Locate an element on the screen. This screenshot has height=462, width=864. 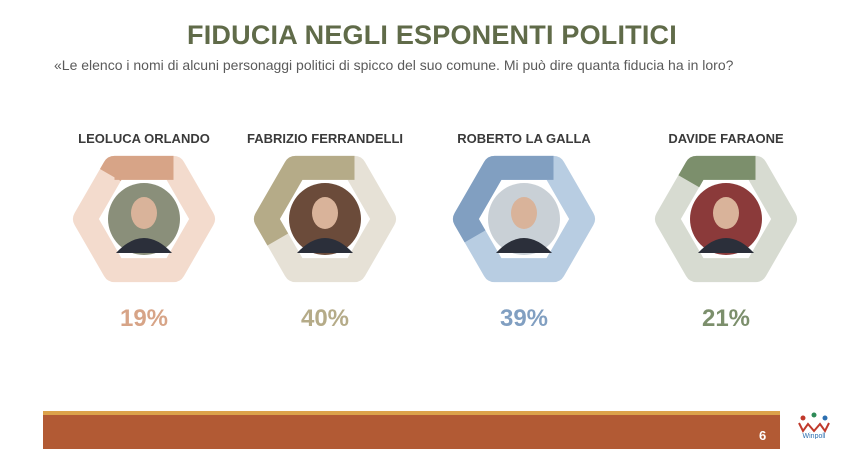
trust-percentage: 40% is located at coordinates (325, 318).